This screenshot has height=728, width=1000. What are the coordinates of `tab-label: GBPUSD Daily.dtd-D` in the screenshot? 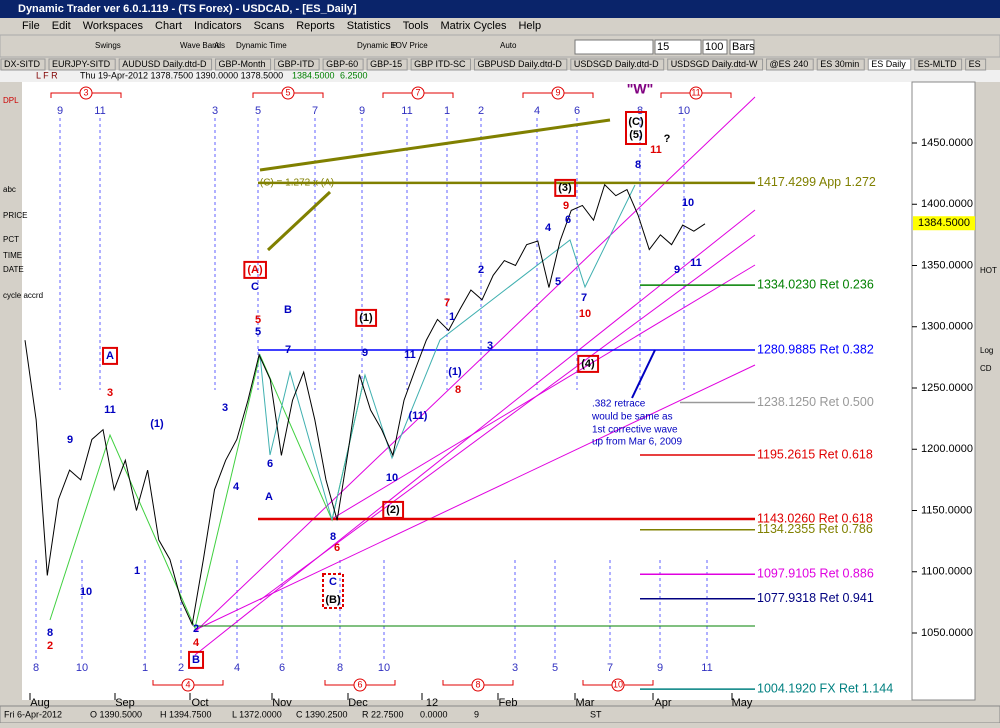 It's located at (519, 64).